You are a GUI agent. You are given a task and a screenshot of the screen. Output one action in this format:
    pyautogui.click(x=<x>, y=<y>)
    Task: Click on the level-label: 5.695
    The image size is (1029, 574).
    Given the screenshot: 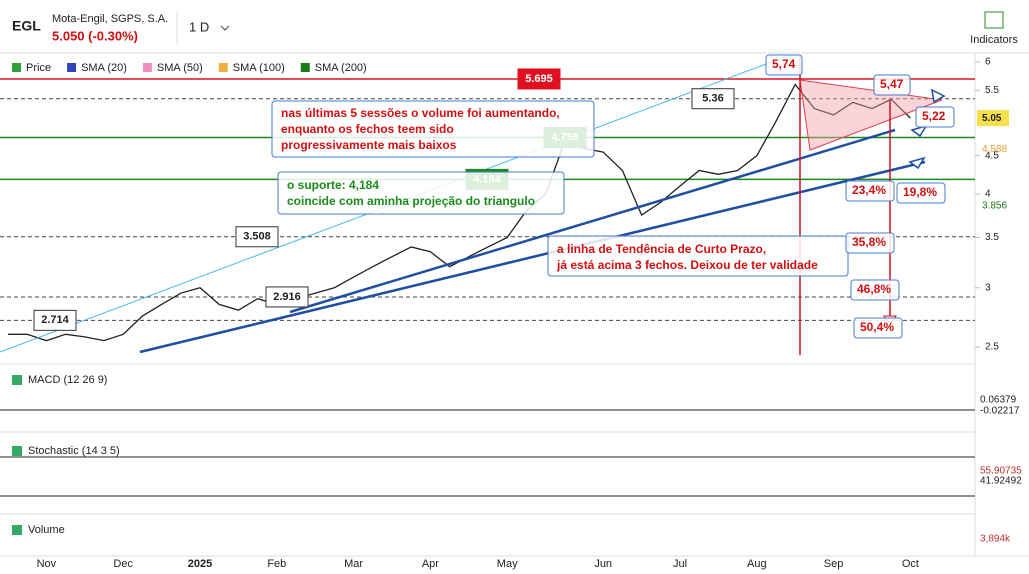 What is the action you would take?
    pyautogui.click(x=539, y=79)
    